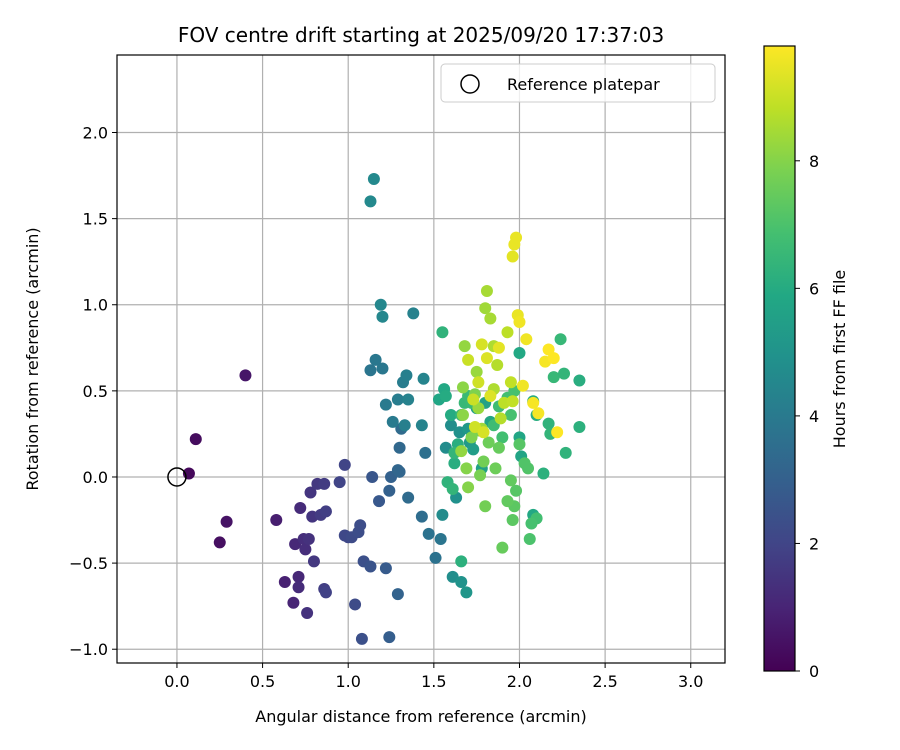 This screenshot has height=750, width=900. Describe the element at coordinates (95, 391) in the screenshot. I see `y-tick-label: 0.5` at that location.